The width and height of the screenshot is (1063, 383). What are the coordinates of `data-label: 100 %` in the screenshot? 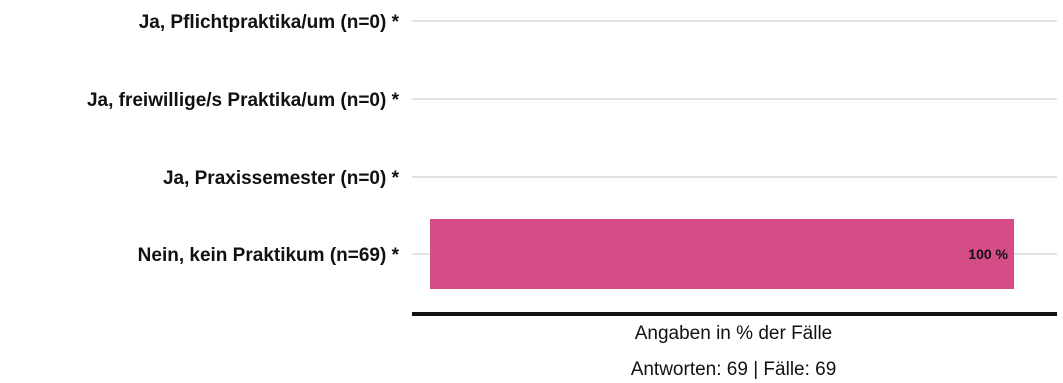 It's located at (988, 254).